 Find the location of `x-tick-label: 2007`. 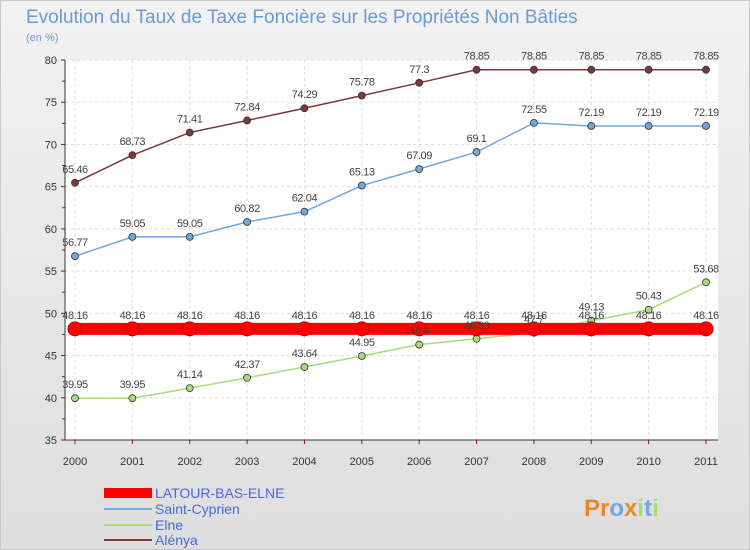

x-tick-label: 2007 is located at coordinates (476, 462).